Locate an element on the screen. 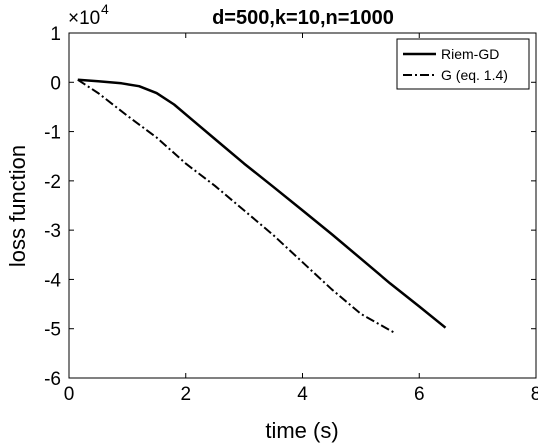 This screenshot has height=444, width=538. x-tick-label: 6 is located at coordinates (419, 394).